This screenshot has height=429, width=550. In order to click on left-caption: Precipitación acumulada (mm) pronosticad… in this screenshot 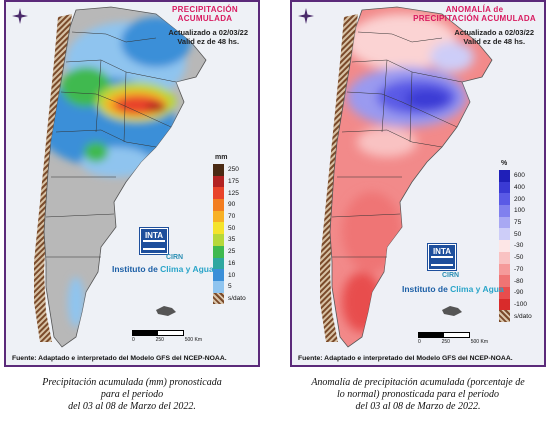, I will do `click(132, 394)`.